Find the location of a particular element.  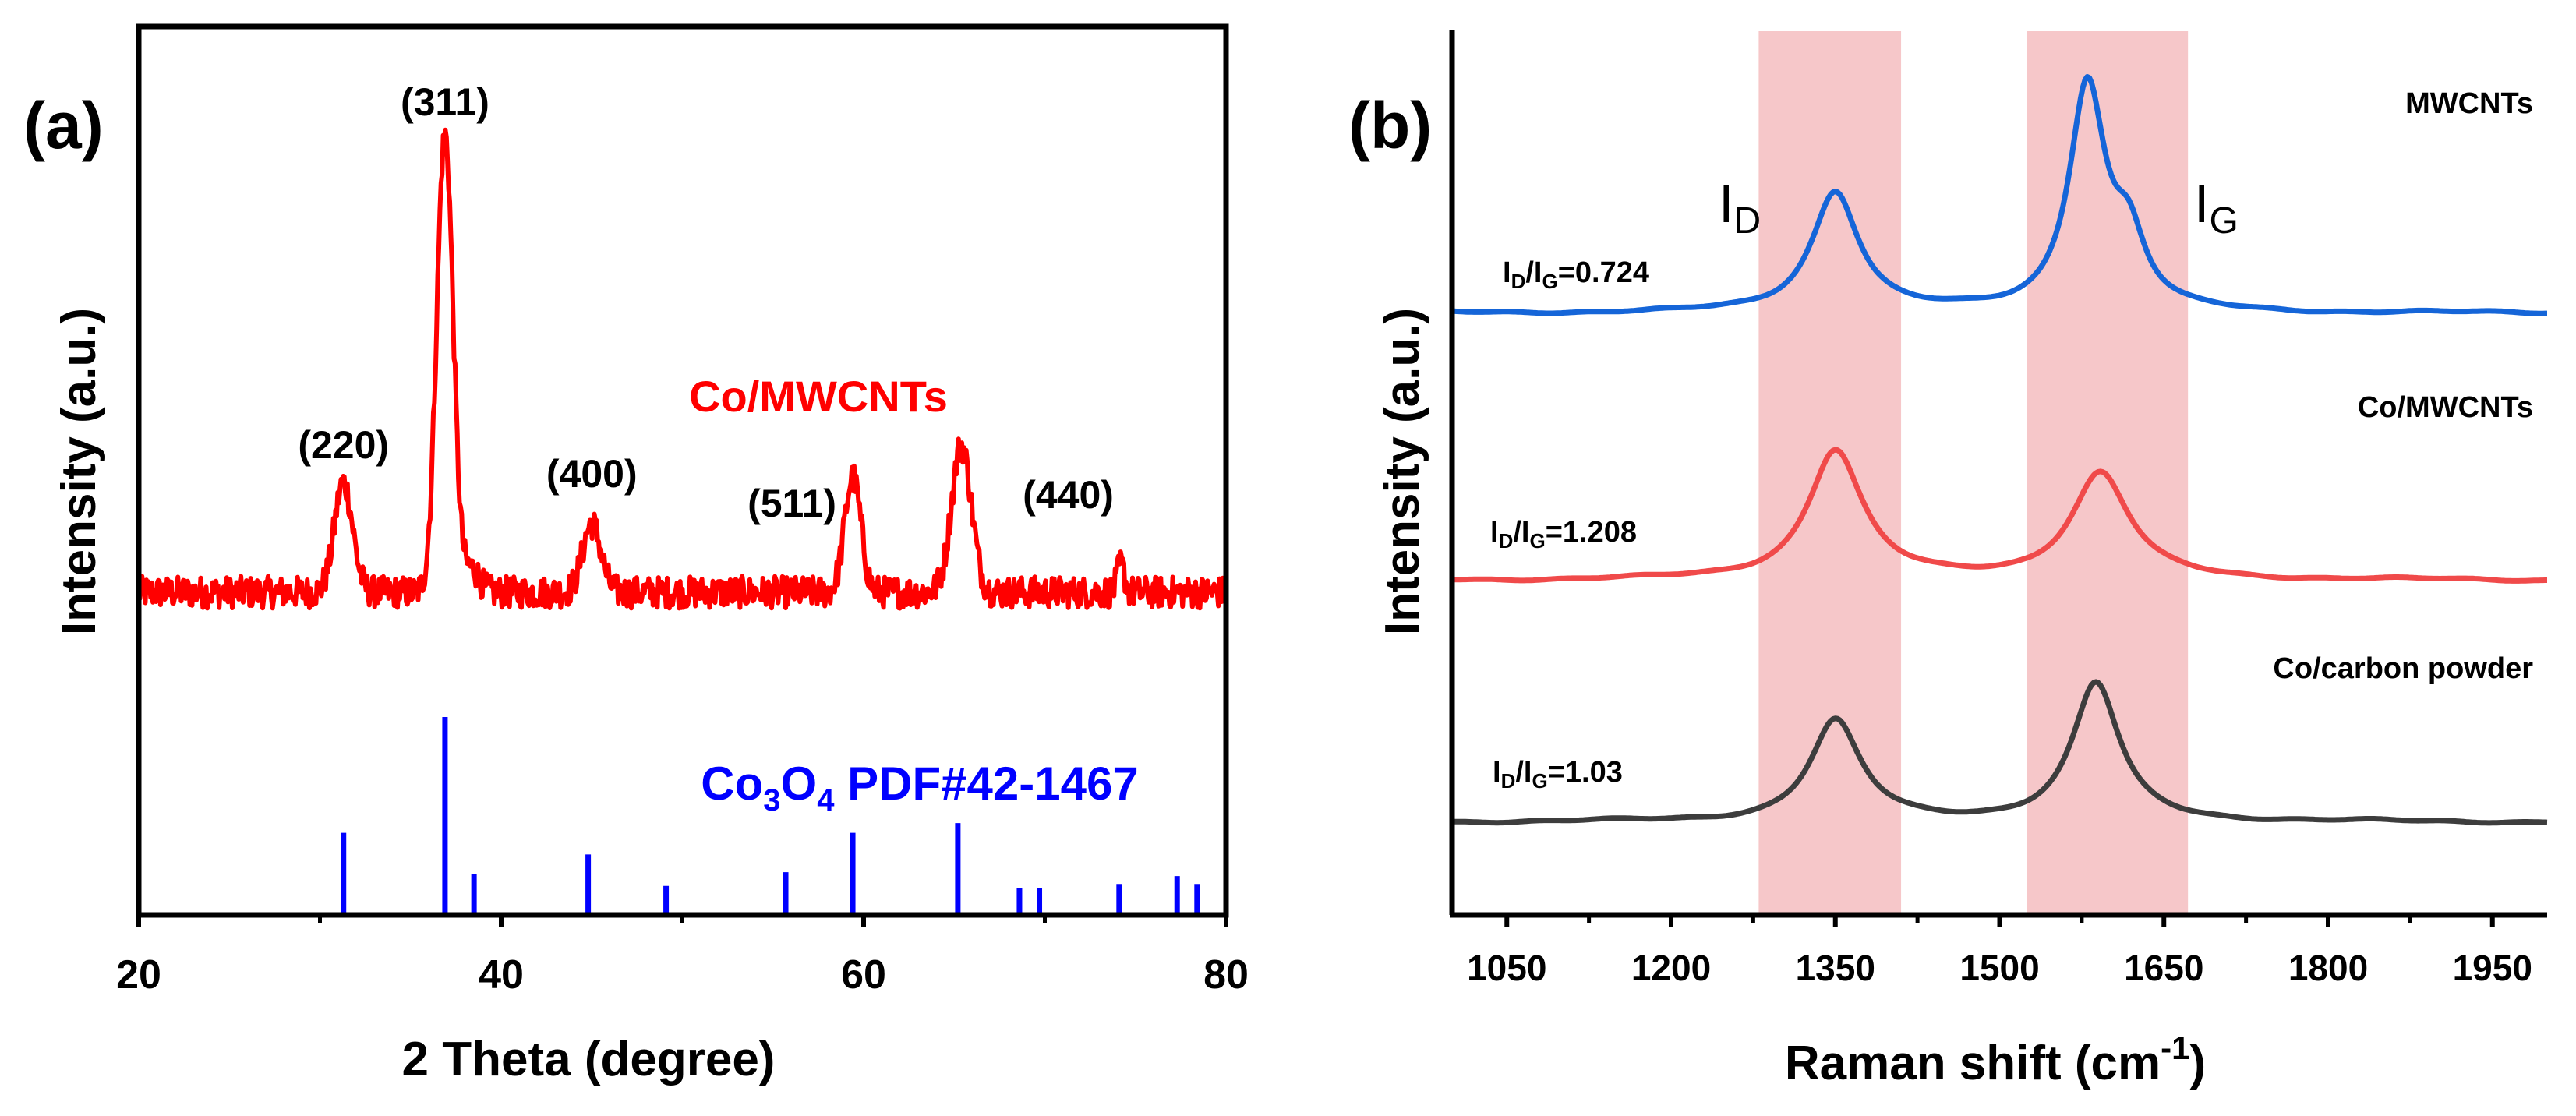

panel-b-tick-label-1200: 1200 is located at coordinates (1671, 968).